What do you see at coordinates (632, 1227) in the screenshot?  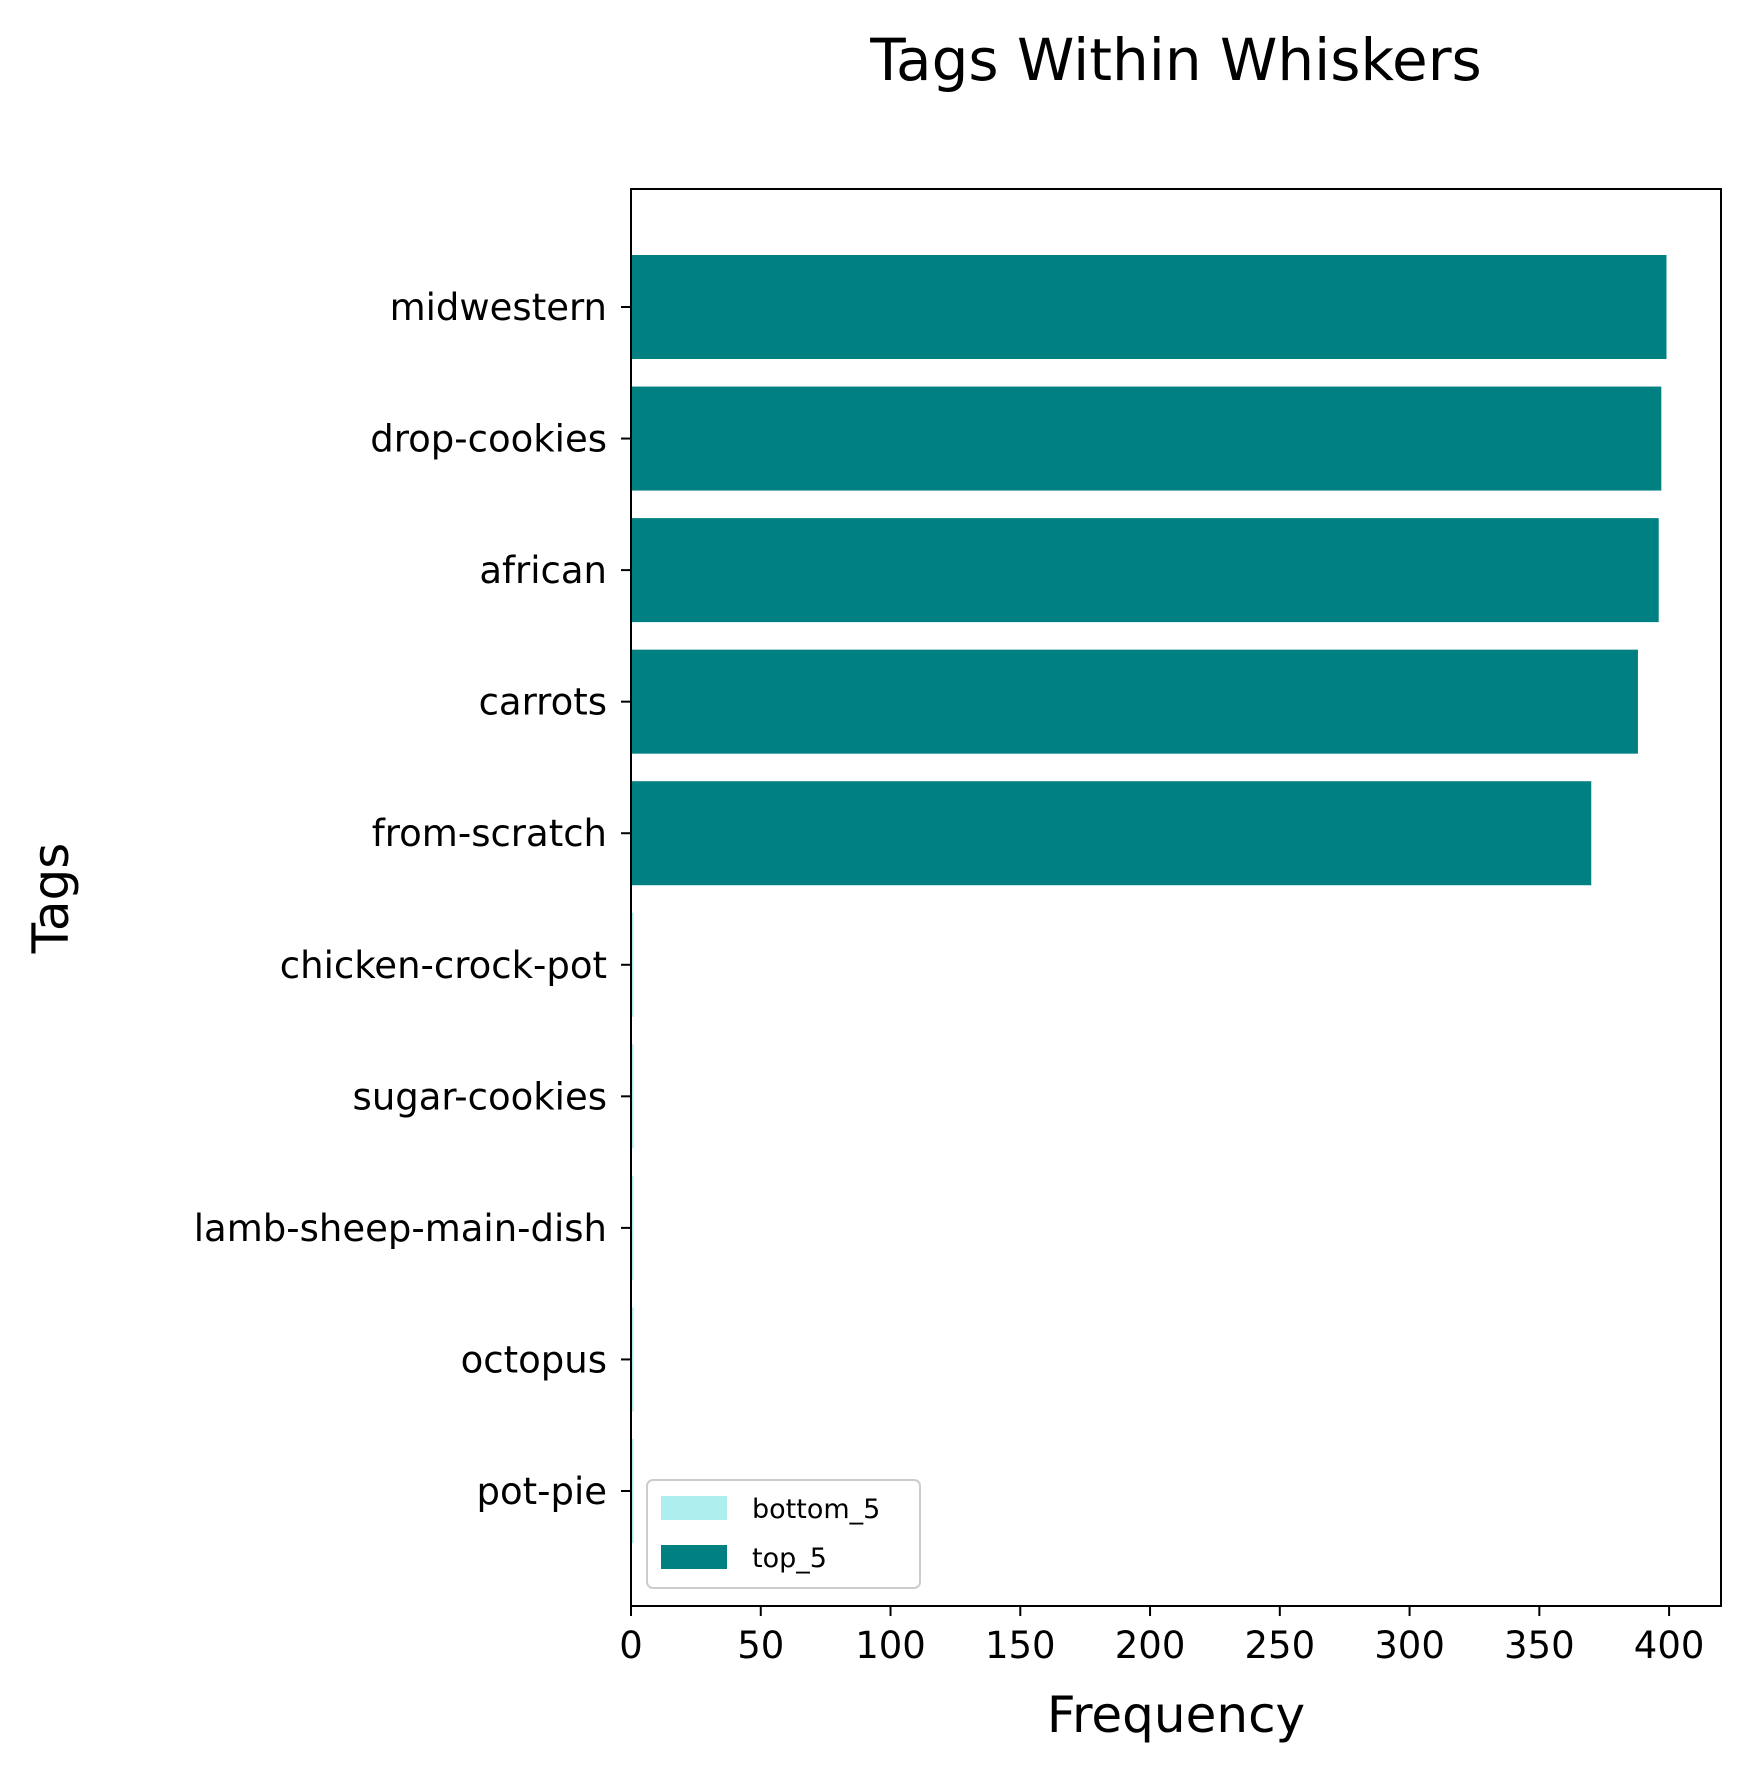 I see `bar-bottom-5-lamb-sheep-main-dish` at bounding box center [632, 1227].